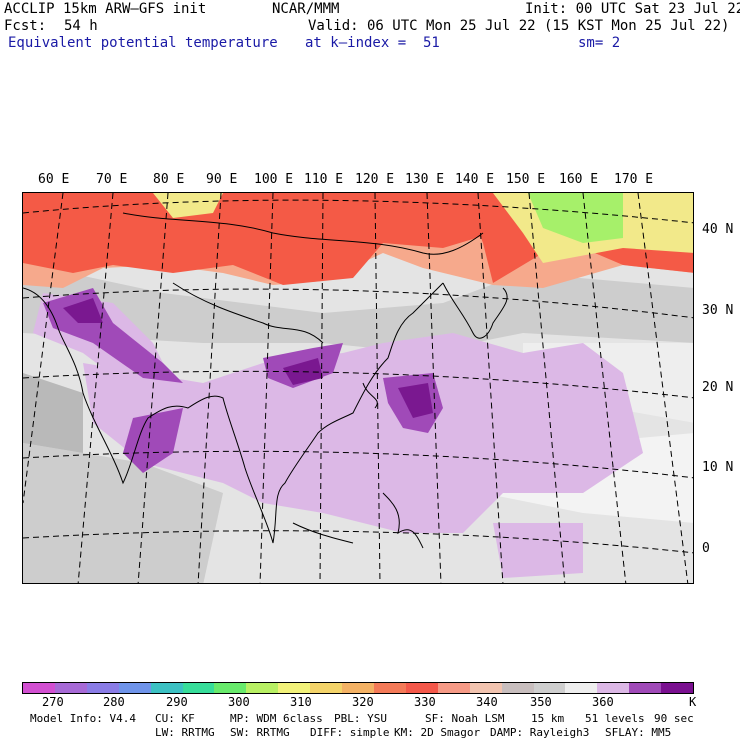 The height and width of the screenshot is (740, 740). I want to click on purple-core-bay, so click(153, 440).